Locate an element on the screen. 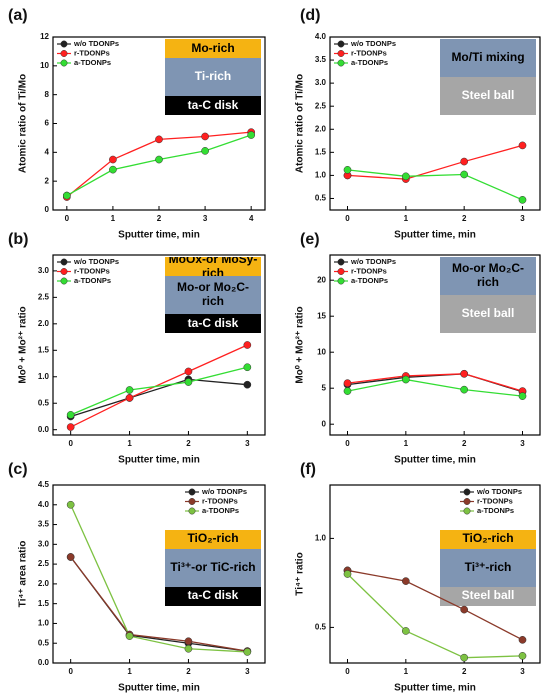 This screenshot has width=550, height=698. annotation-text: Ti³⁺-or TiC-rich is located at coordinates (213, 567).